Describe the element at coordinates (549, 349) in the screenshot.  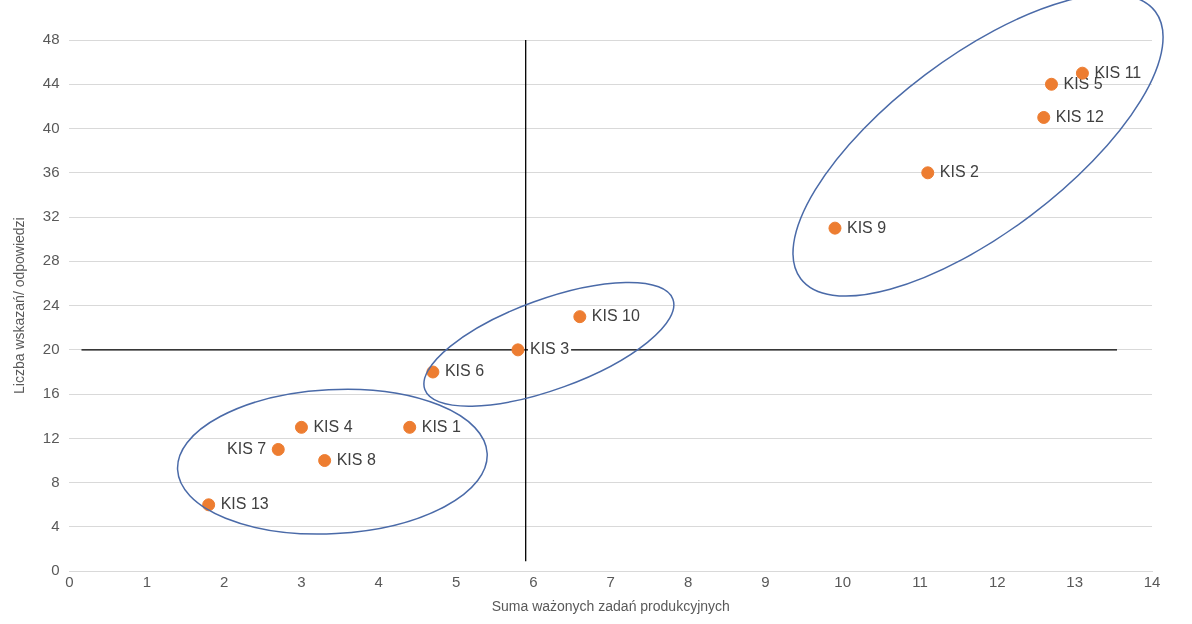
I see `annotation: KIS 3` at that location.